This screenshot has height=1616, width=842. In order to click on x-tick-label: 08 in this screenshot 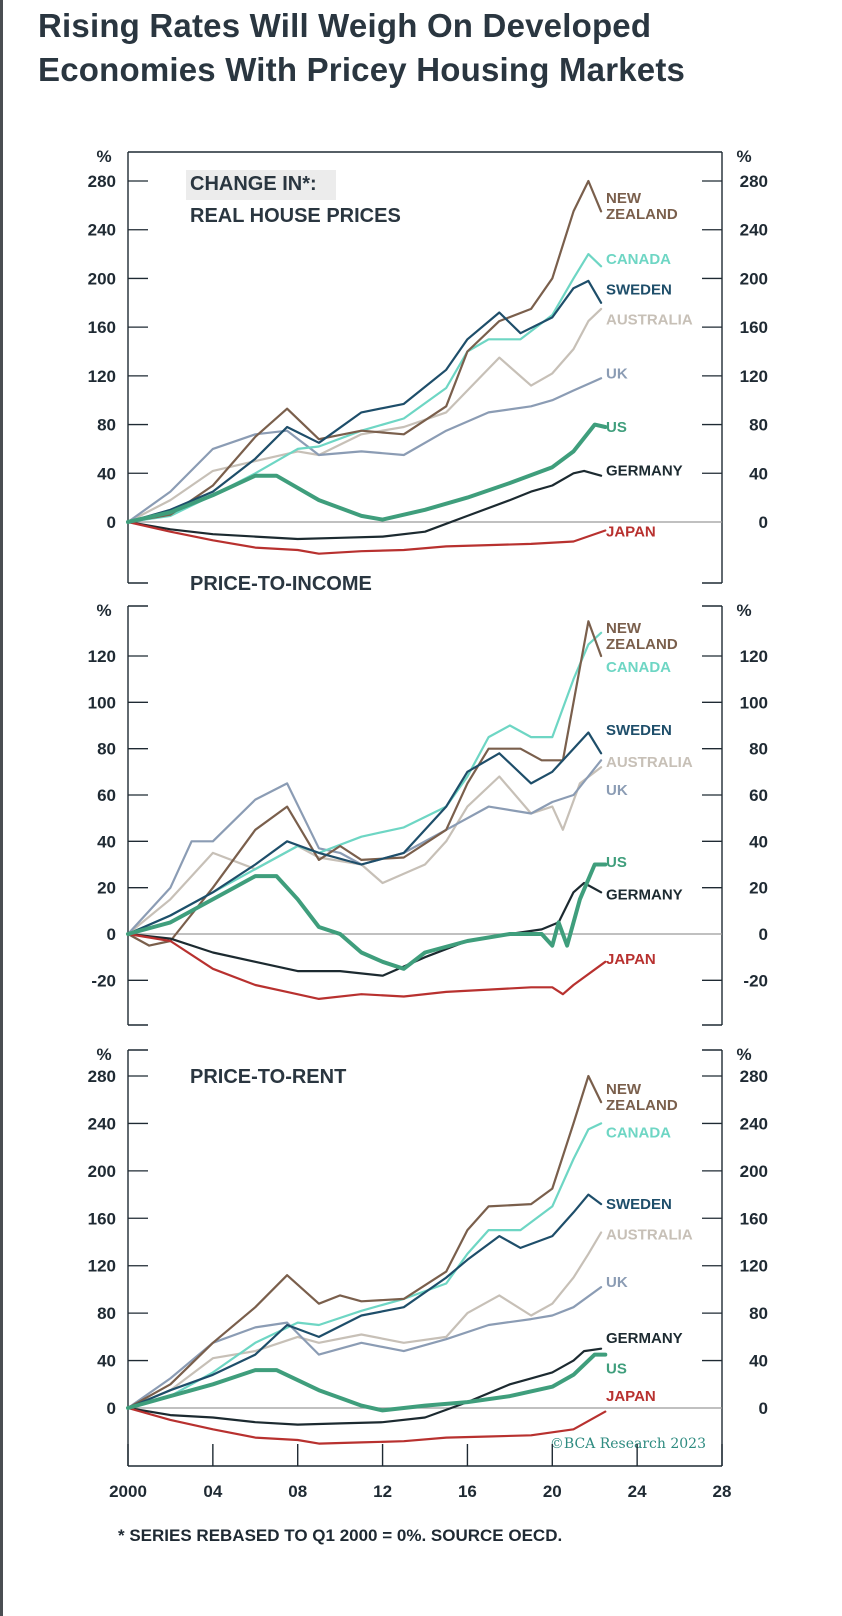, I will do `click(297, 1491)`.